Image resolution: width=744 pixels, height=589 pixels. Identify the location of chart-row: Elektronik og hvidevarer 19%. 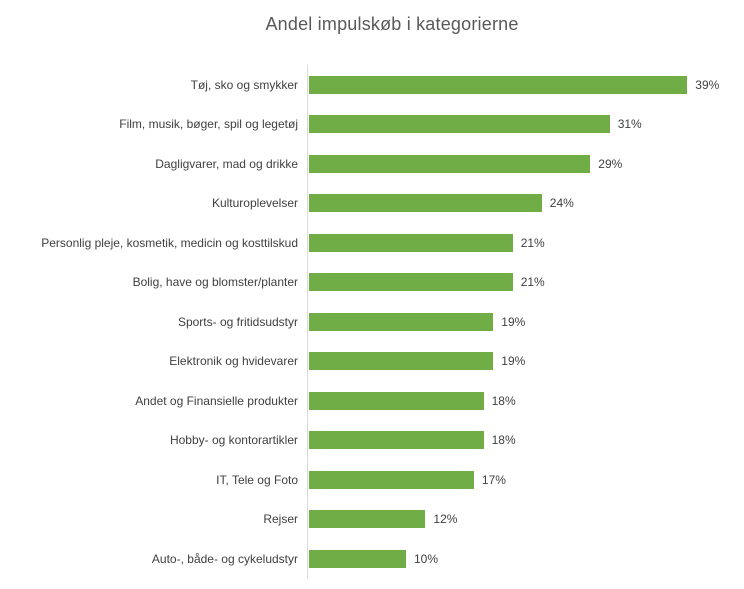
(372, 361).